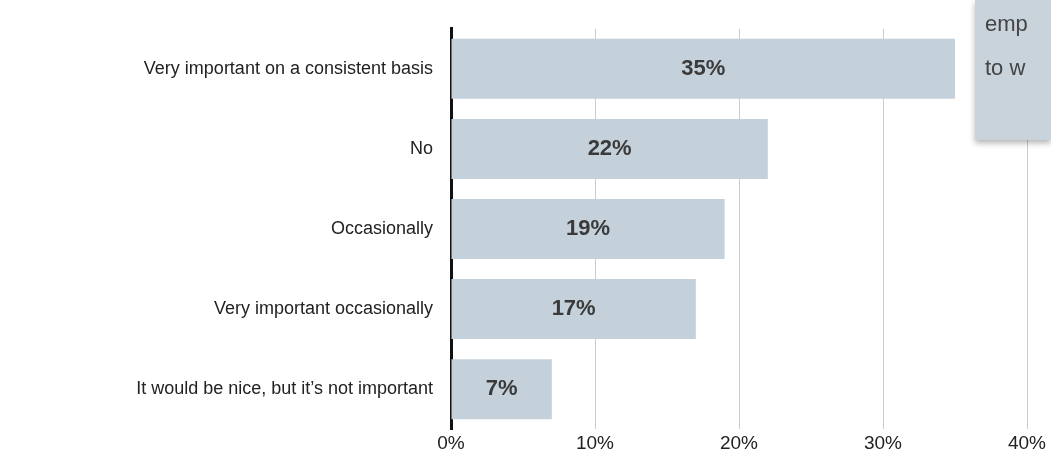  Describe the element at coordinates (288, 67) in the screenshot. I see `y-tick-label: Very important on a consistent basis` at that location.